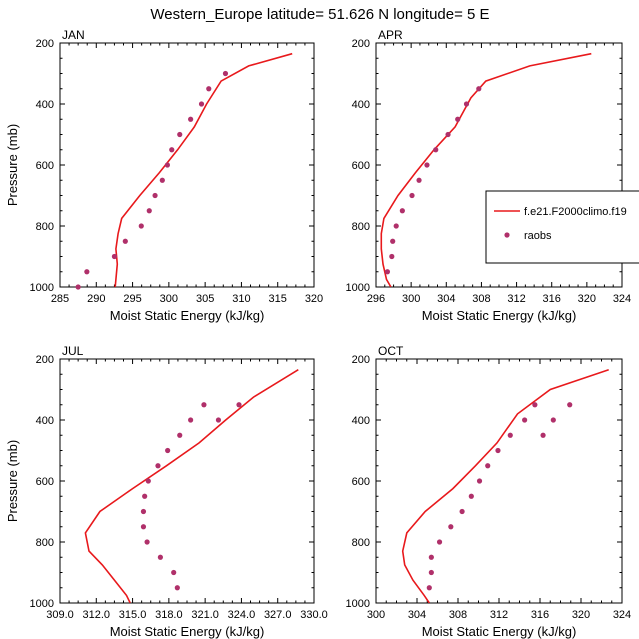 This screenshot has width=639, height=639. Describe the element at coordinates (390, 35) in the screenshot. I see `panel-label: APR` at that location.